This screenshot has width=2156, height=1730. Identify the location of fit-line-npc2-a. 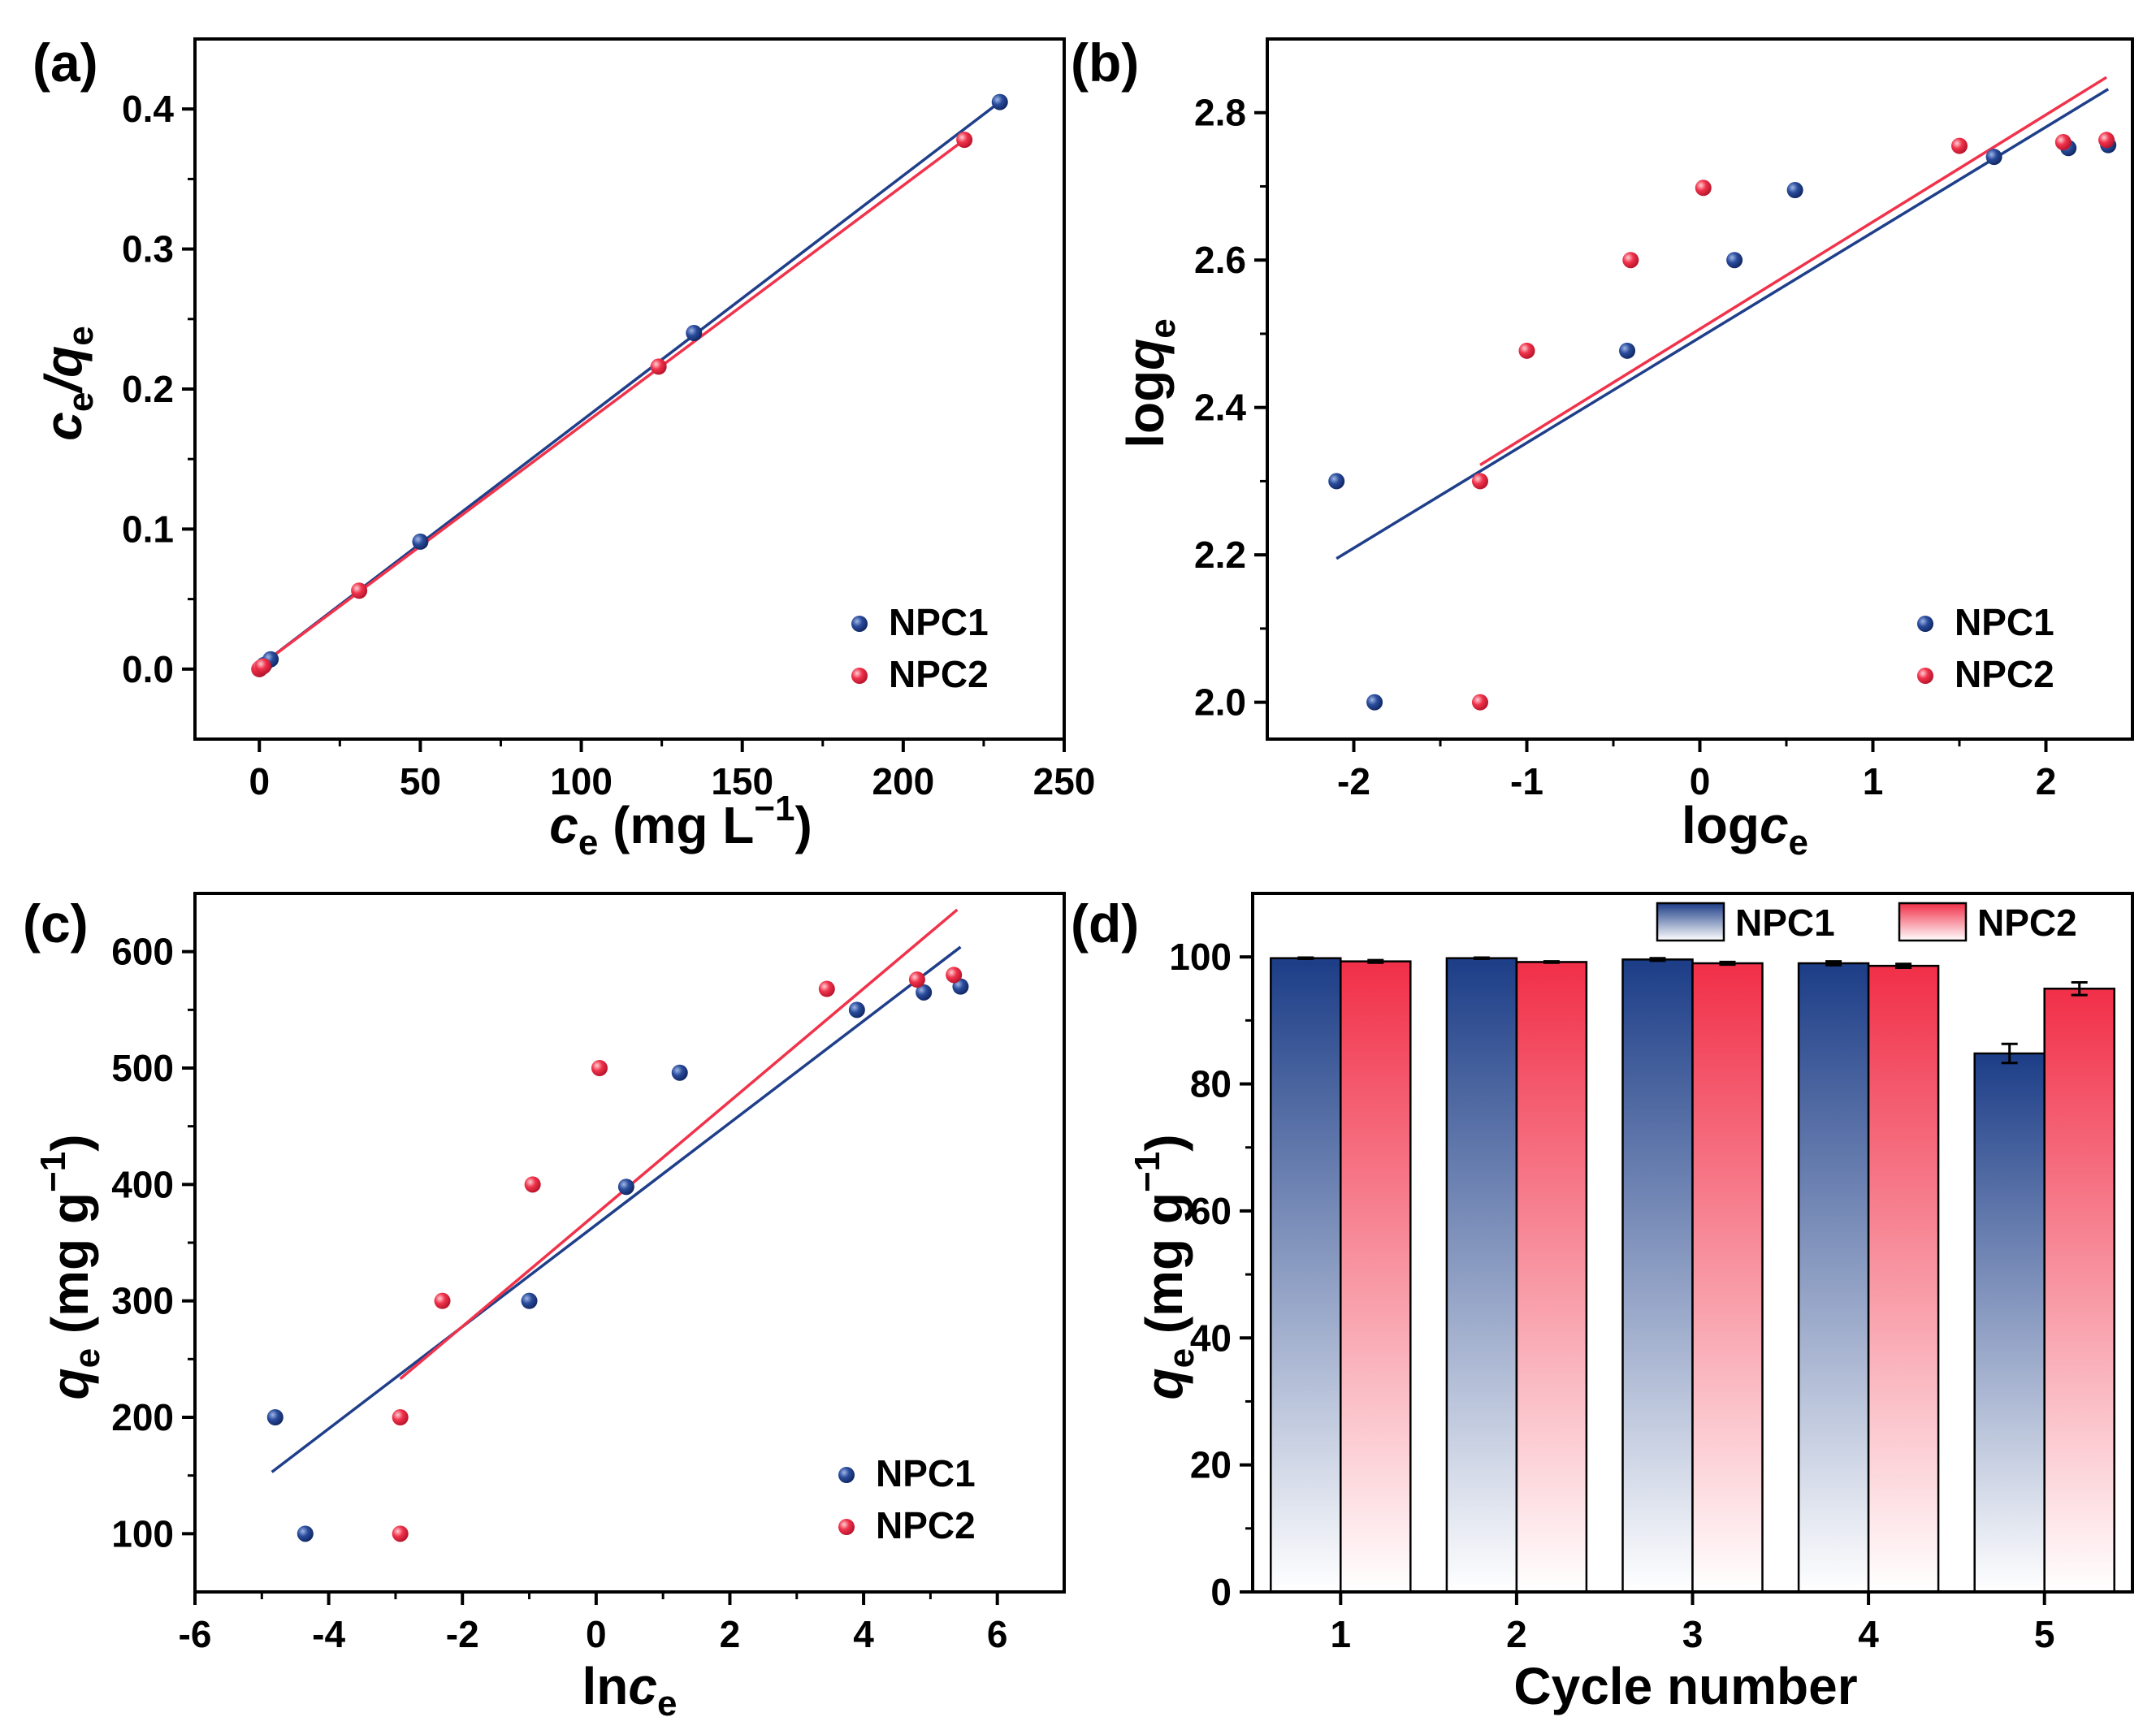
(612, 403).